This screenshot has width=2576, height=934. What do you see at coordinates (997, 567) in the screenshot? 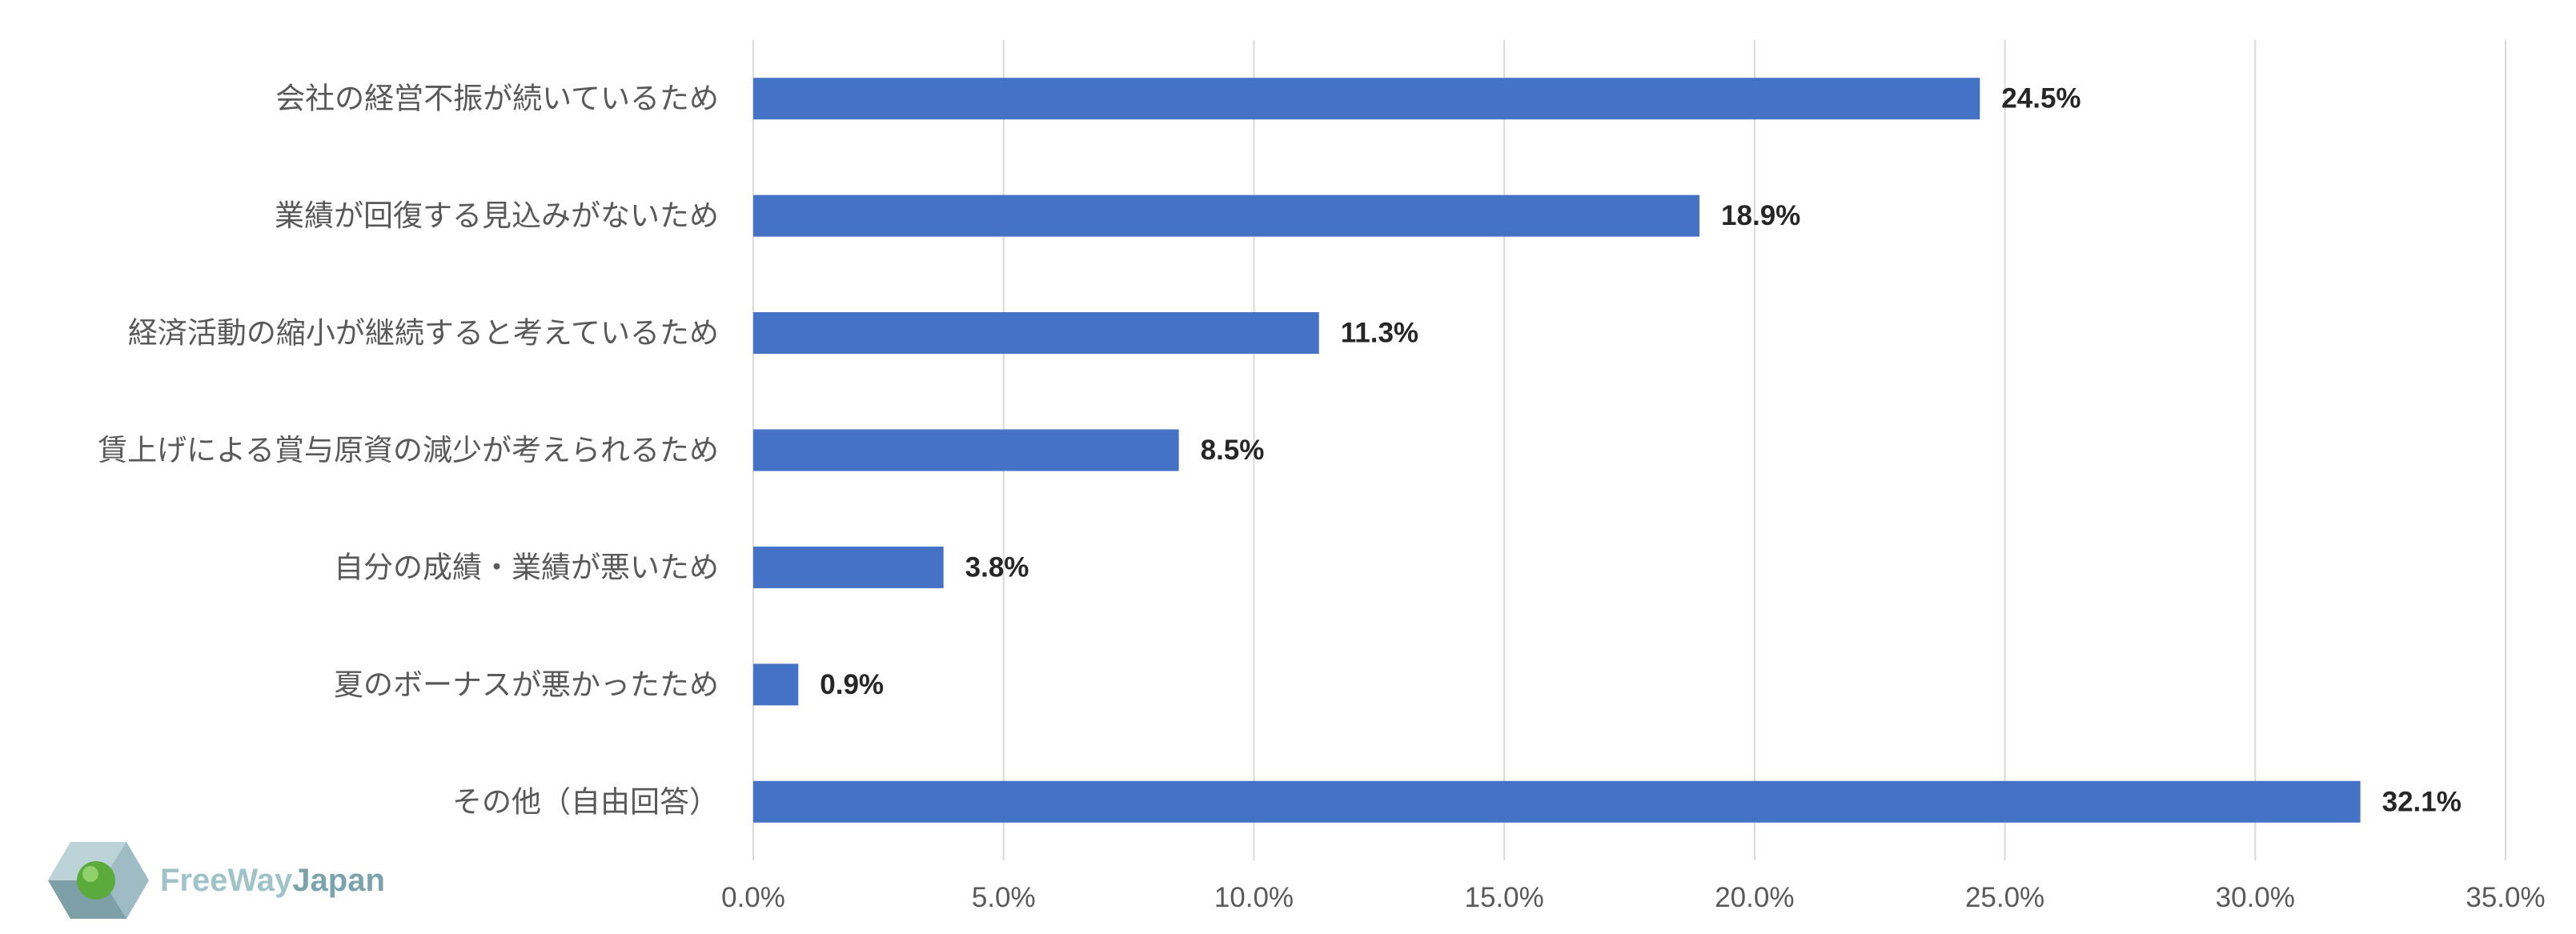
I see `data-label: 3.8%` at bounding box center [997, 567].